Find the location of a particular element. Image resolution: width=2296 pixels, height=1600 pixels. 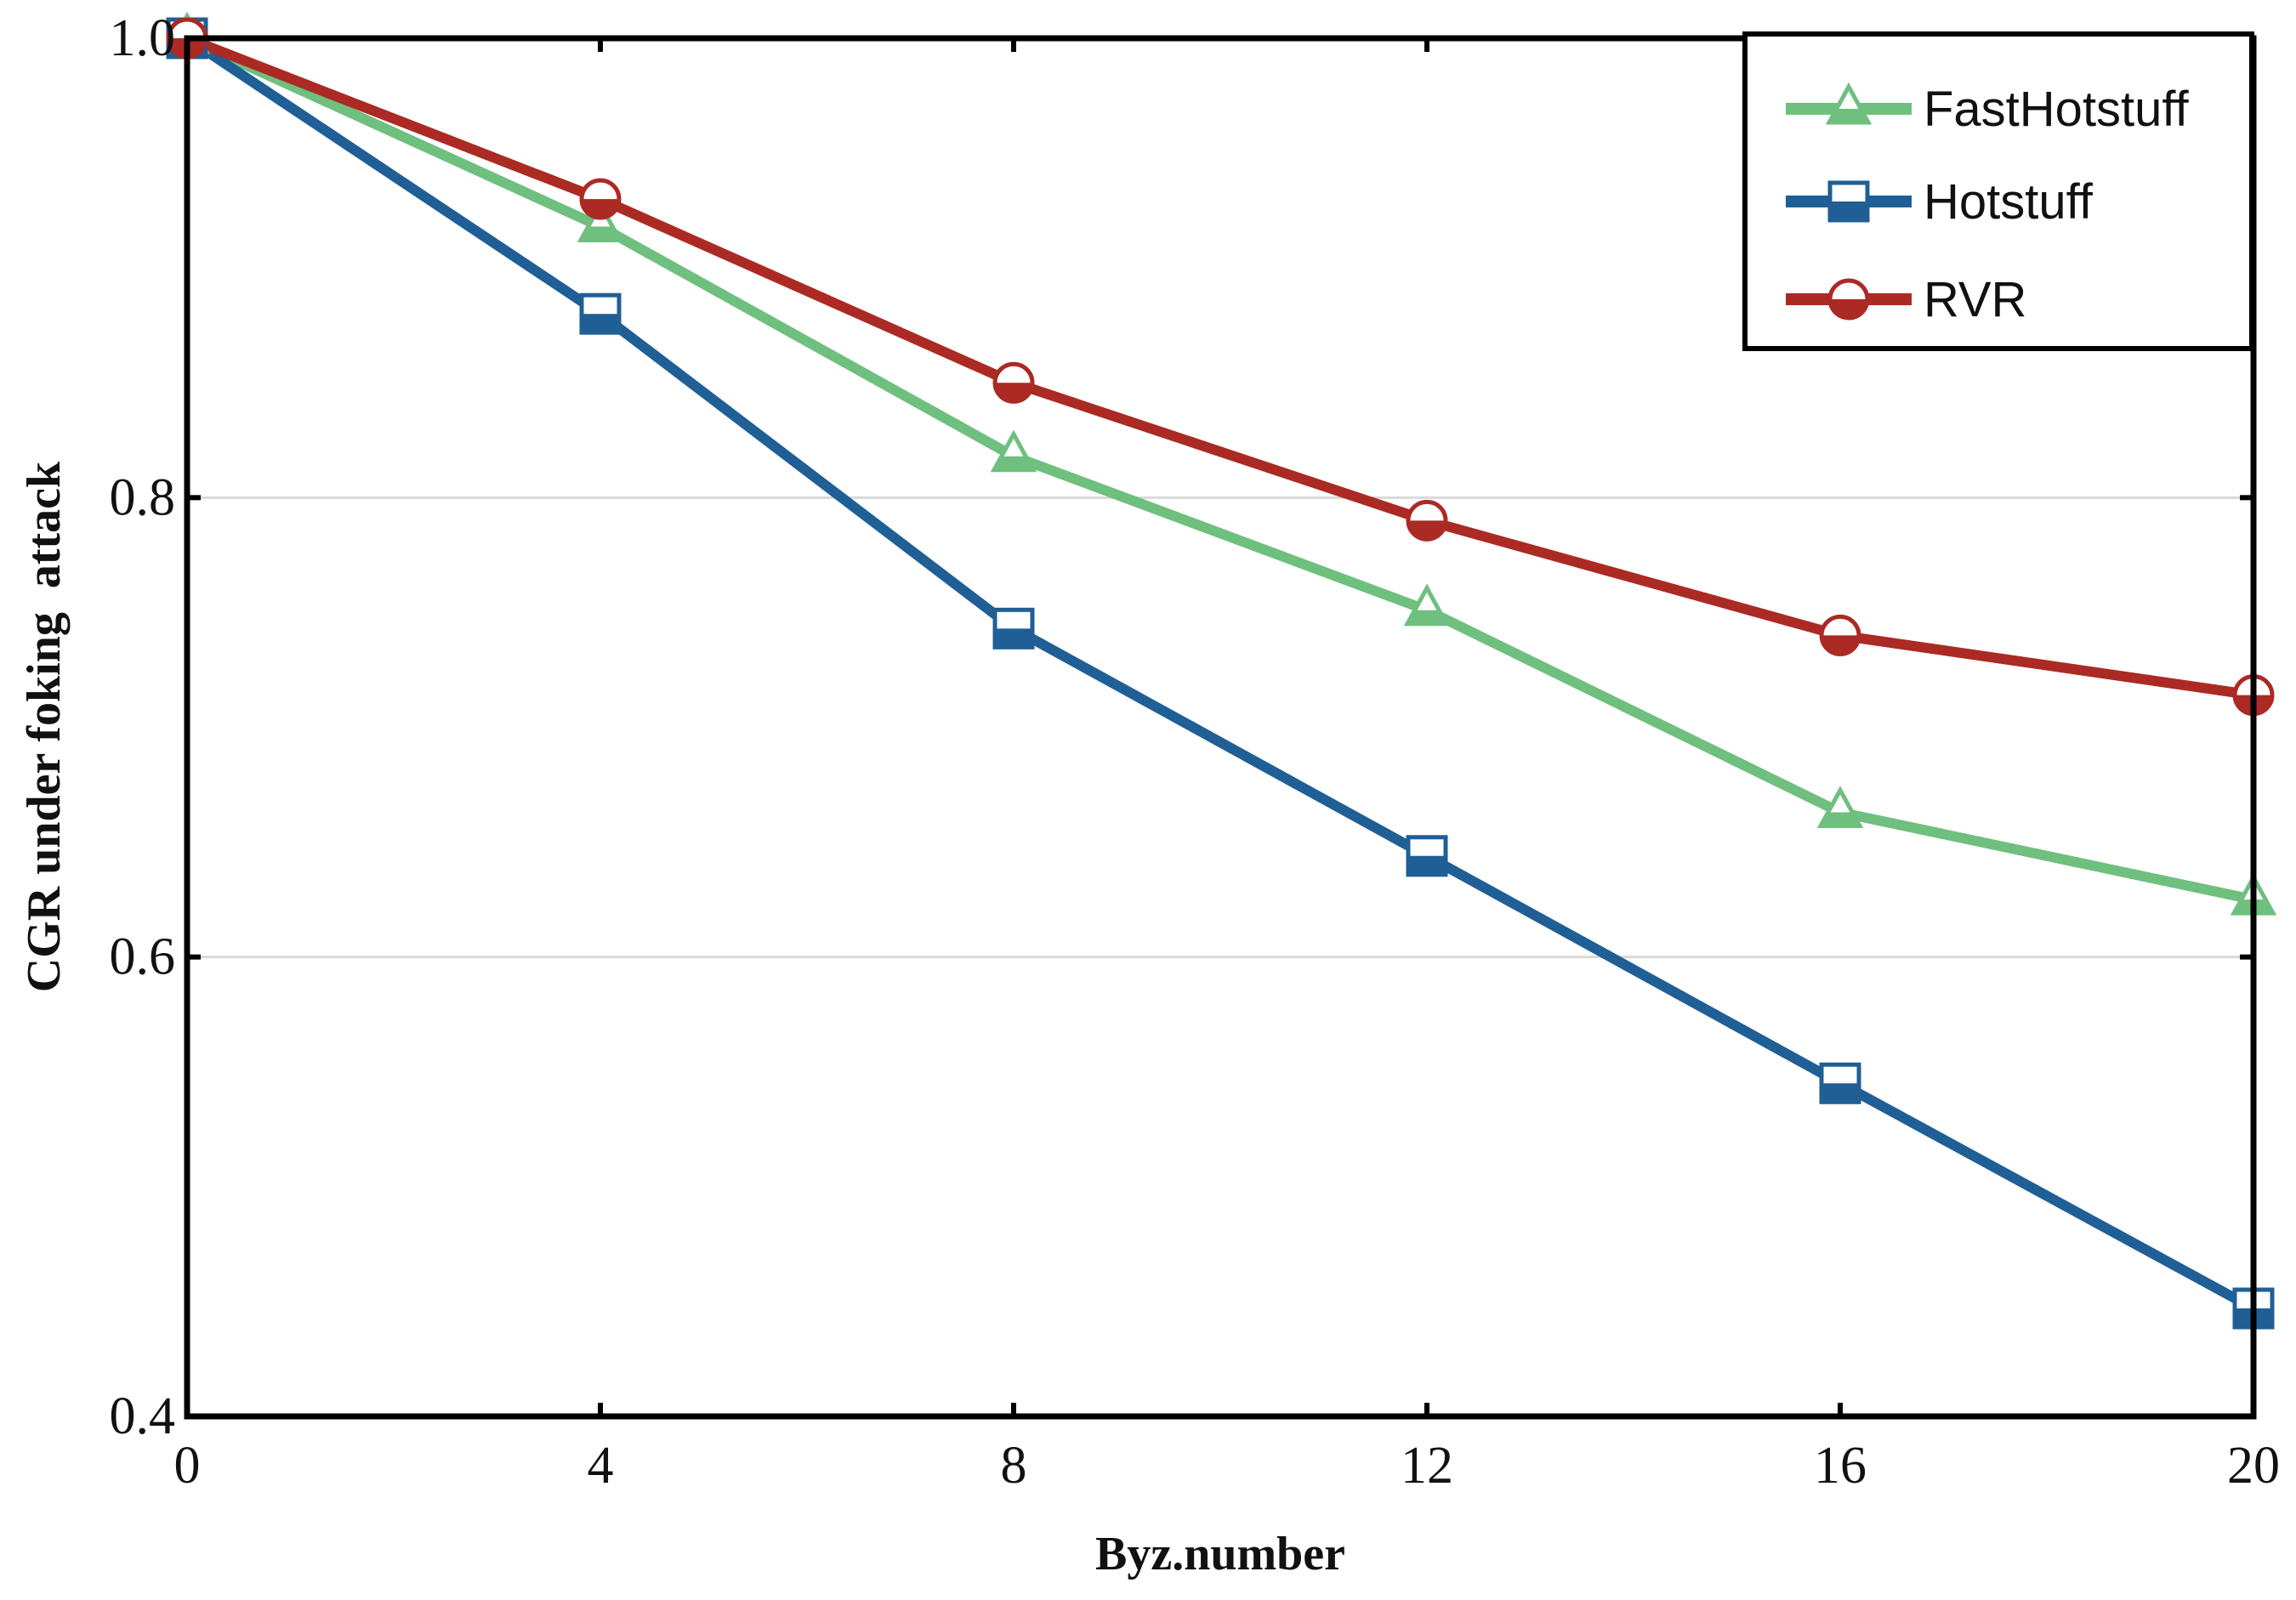

legend-label: Hotstuff is located at coordinates (2009, 202).